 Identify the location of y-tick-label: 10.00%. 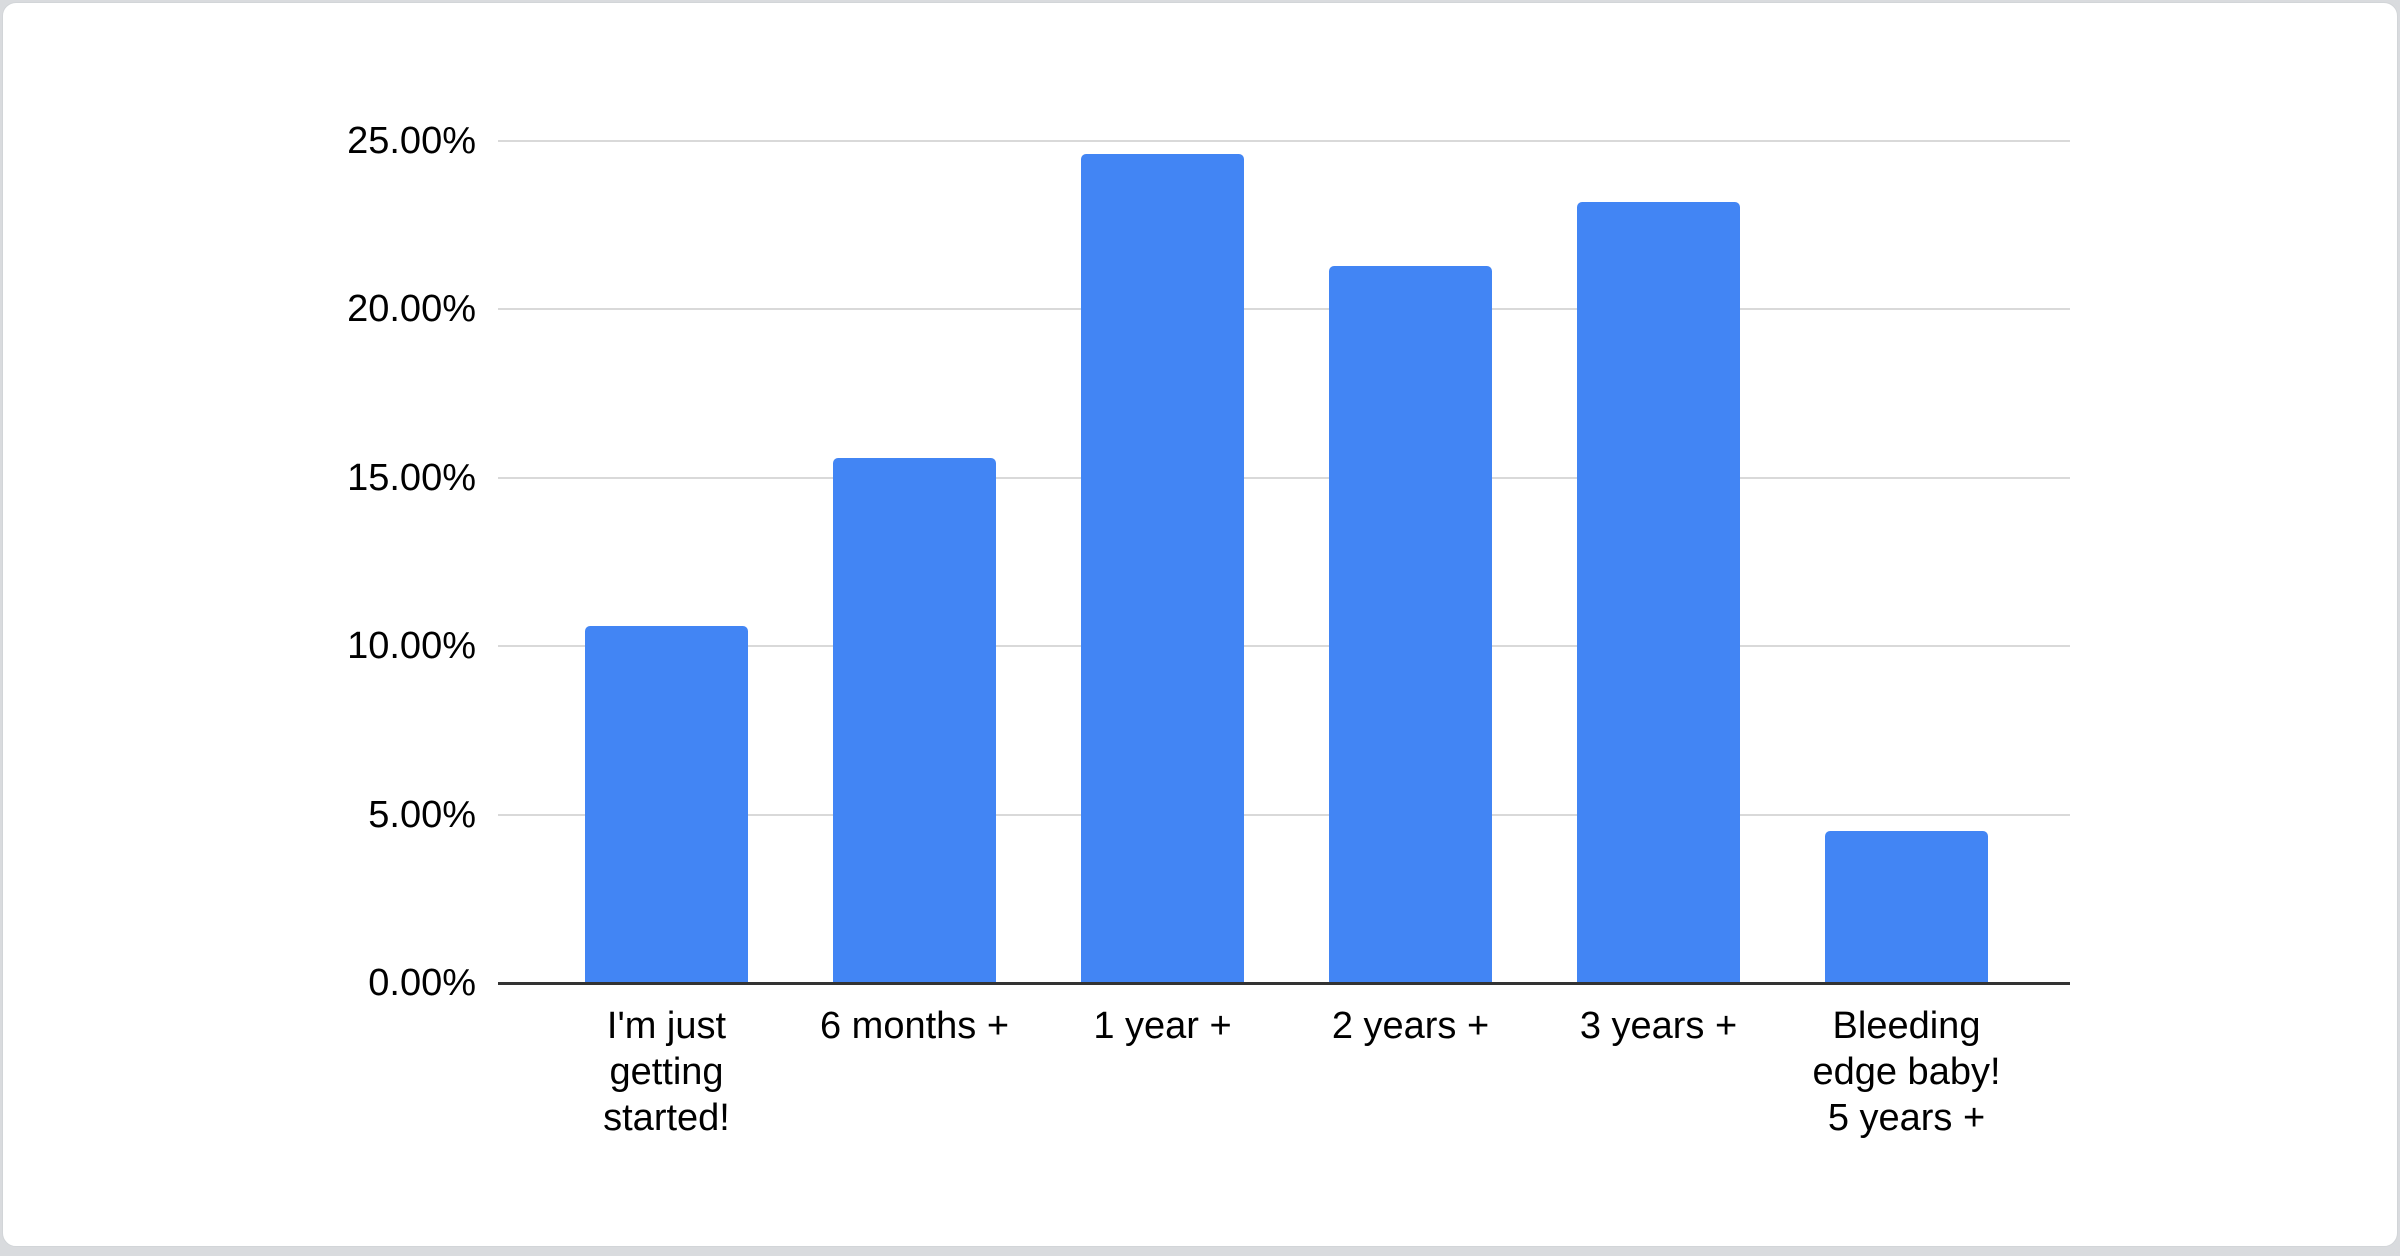
(411, 646).